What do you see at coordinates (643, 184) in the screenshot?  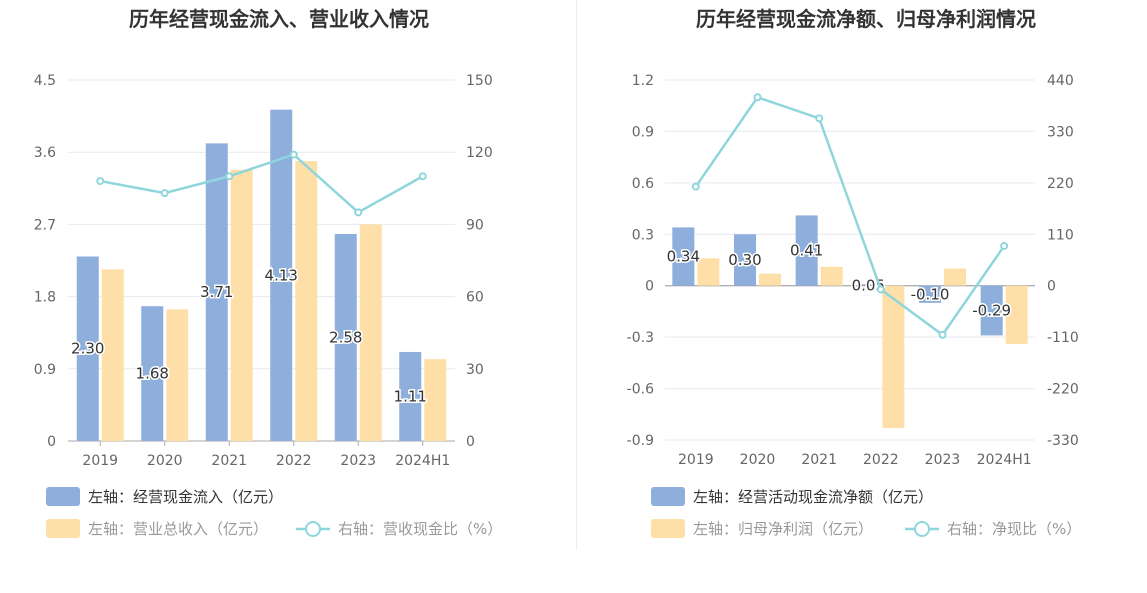 I see `right-left-tick-label: 0.6` at bounding box center [643, 184].